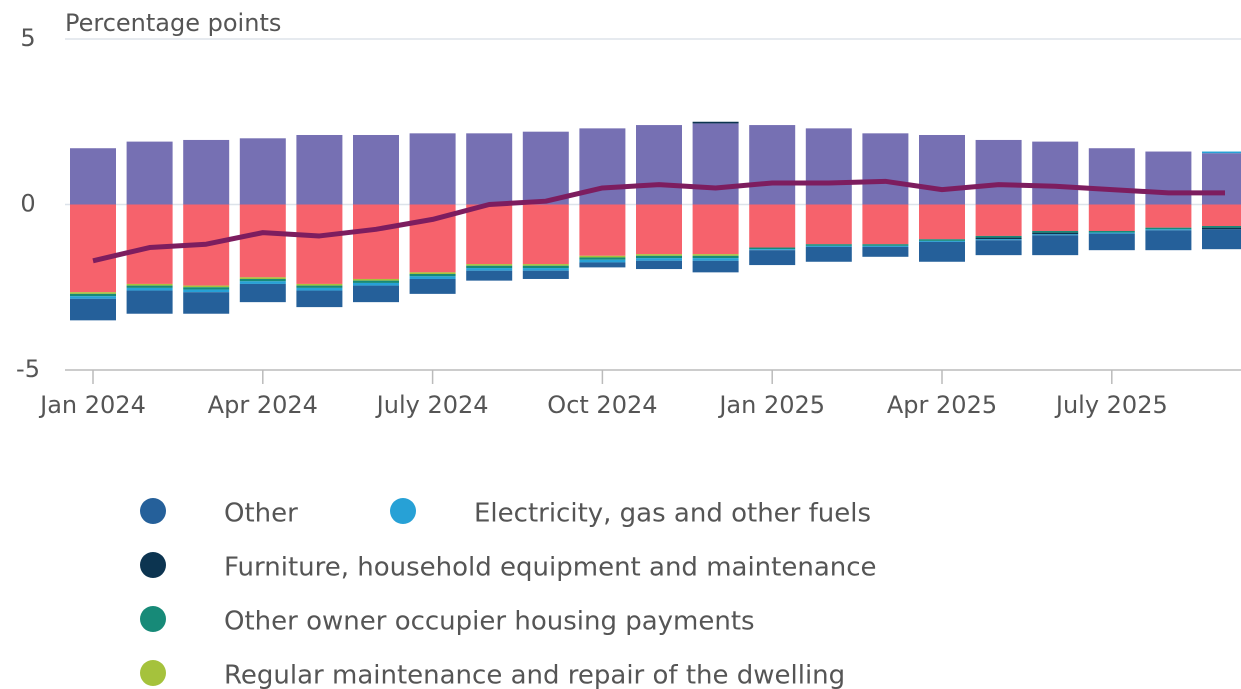 Image resolution: width=1241 pixels, height=689 pixels. What do you see at coordinates (173, 23) in the screenshot?
I see `y-axis-label: Percentage points` at bounding box center [173, 23].